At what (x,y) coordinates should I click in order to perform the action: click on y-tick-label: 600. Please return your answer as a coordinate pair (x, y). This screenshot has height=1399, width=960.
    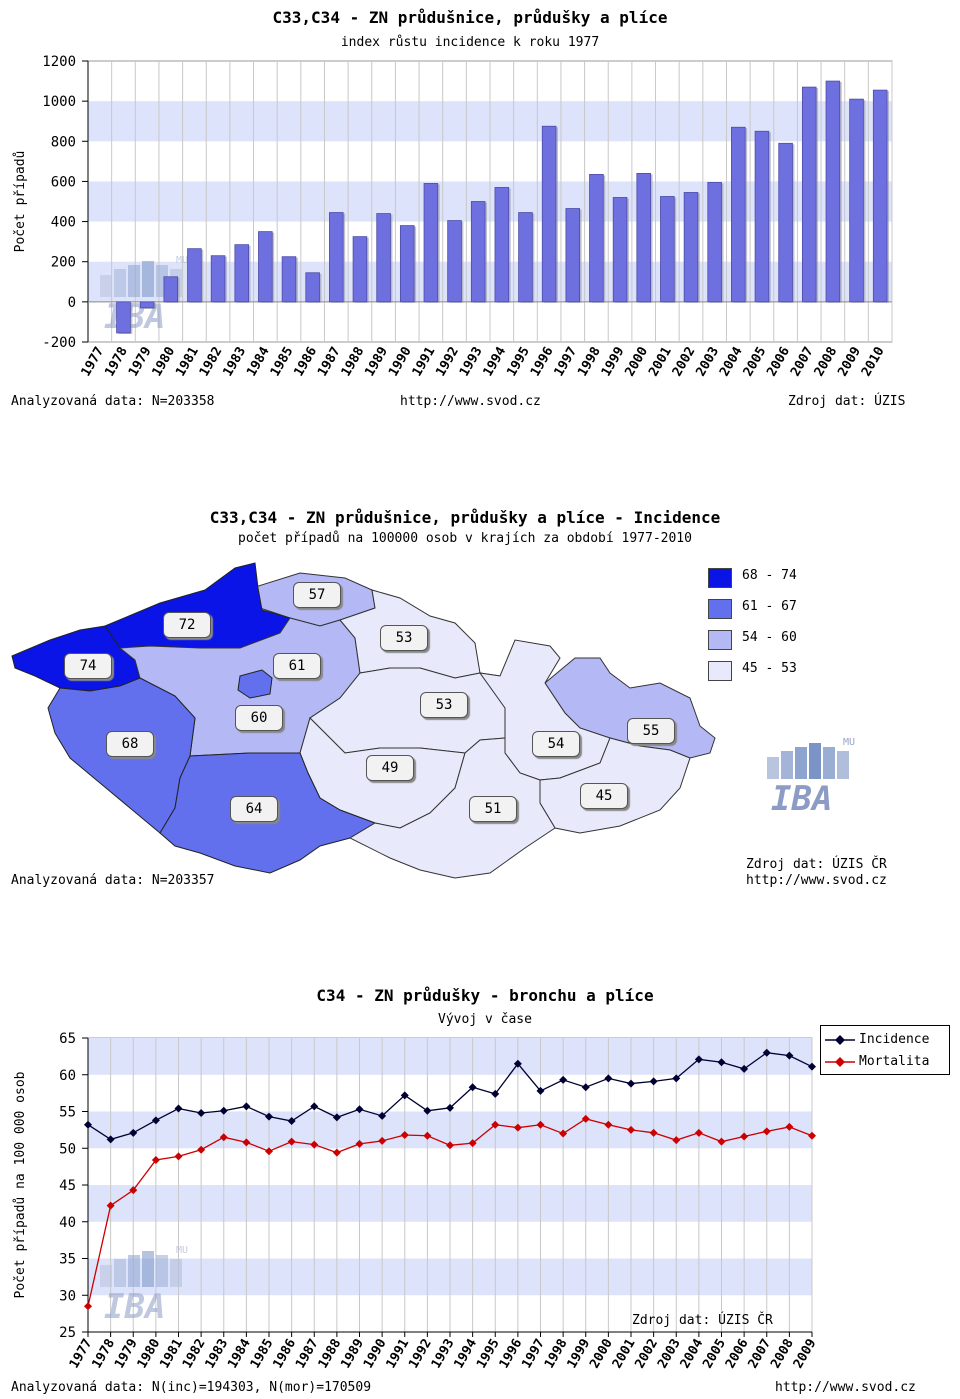
    Looking at the image, I should click on (63, 182).